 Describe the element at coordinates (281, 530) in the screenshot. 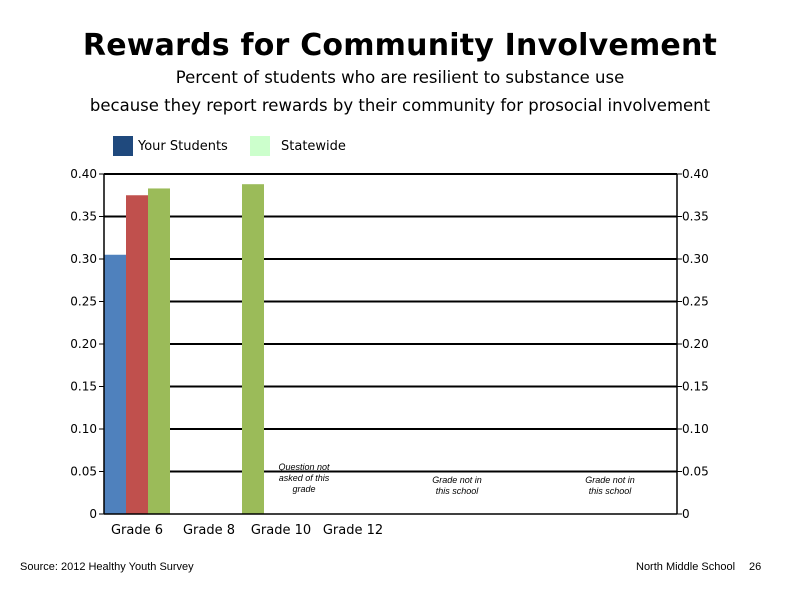

I see `x-label-grade-10: Grade 10` at that location.